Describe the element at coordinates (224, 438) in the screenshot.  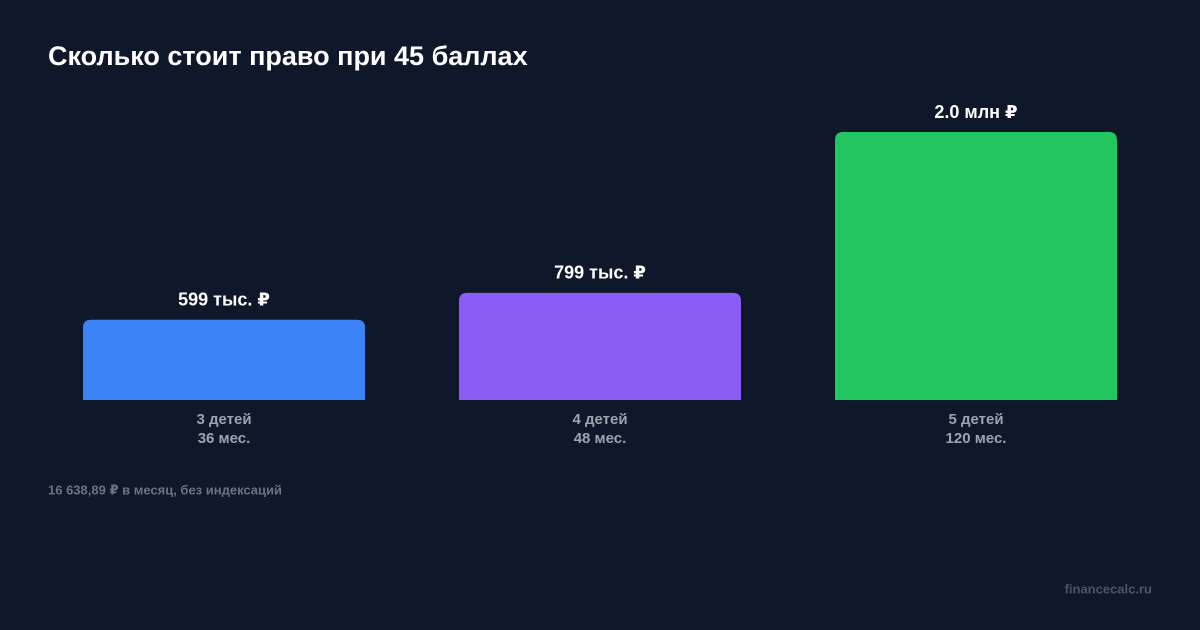
I see `x-tick-sublabel: 36 мес.` at that location.